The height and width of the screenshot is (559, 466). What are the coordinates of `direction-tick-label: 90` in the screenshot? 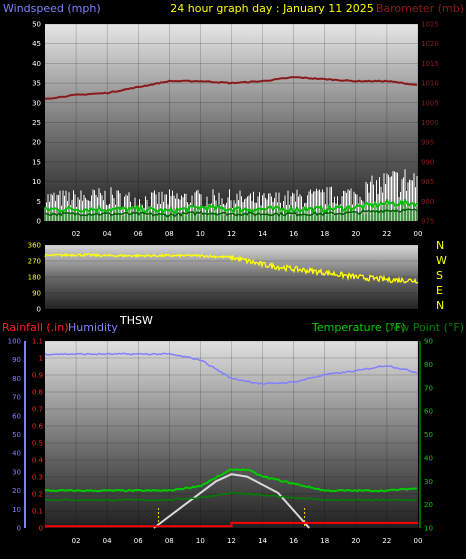 It's located at (36, 294).